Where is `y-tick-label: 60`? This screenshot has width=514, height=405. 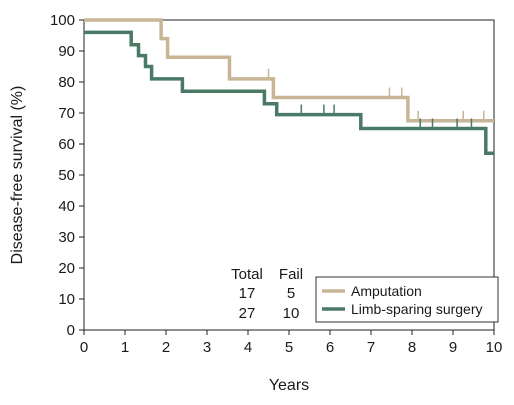
y-tick-label: 60 is located at coordinates (66, 144).